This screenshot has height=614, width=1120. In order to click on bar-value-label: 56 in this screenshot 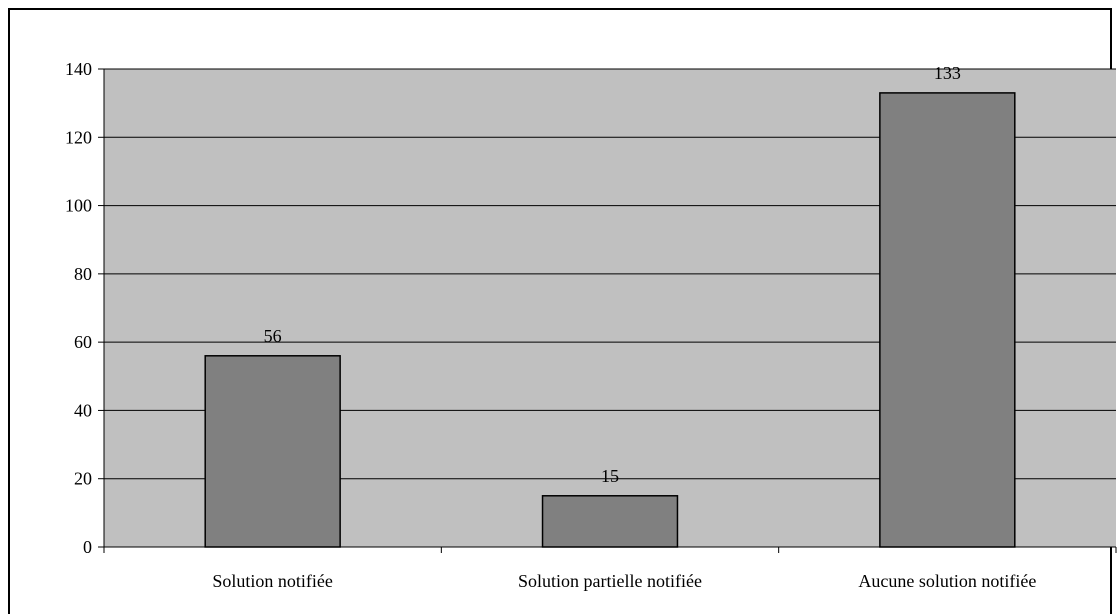, I will do `click(273, 336)`.